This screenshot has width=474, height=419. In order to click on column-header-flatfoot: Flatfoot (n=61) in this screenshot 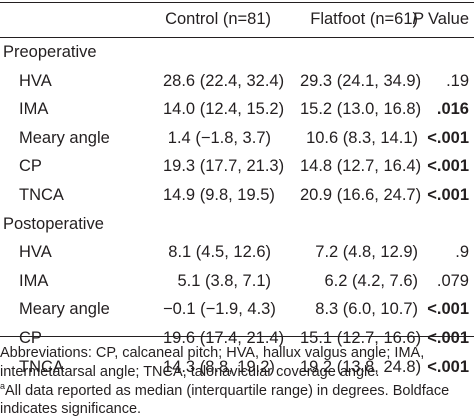, I will do `click(364, 19)`.